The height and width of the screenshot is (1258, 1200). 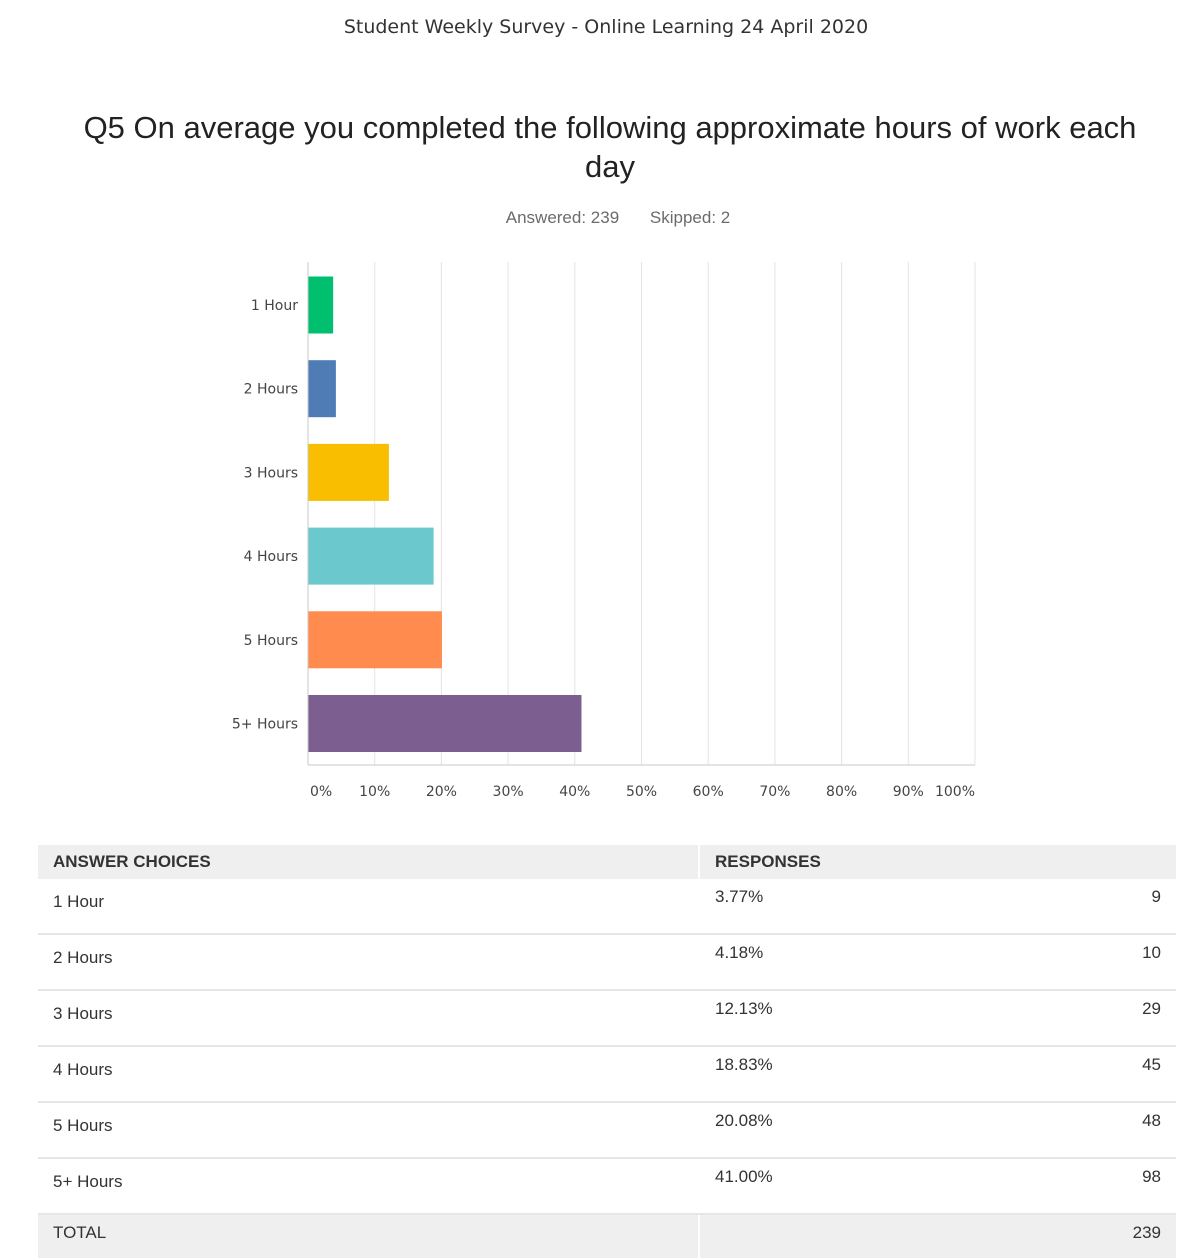 What do you see at coordinates (853, 1018) in the screenshot?
I see `response-percent: 12.13%` at bounding box center [853, 1018].